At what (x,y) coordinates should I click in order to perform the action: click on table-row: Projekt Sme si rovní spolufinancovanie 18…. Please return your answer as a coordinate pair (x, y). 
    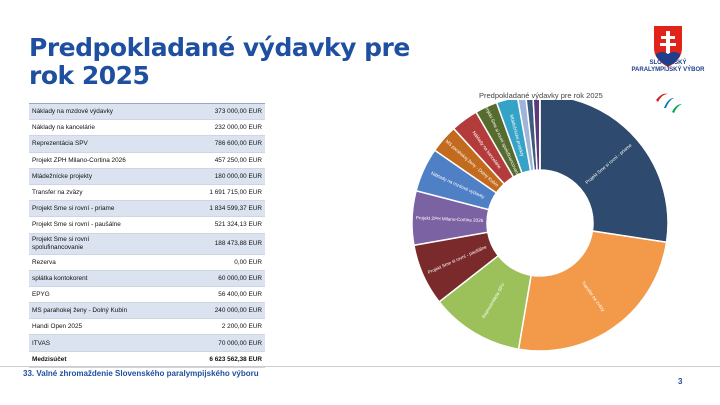
    Looking at the image, I should click on (147, 244).